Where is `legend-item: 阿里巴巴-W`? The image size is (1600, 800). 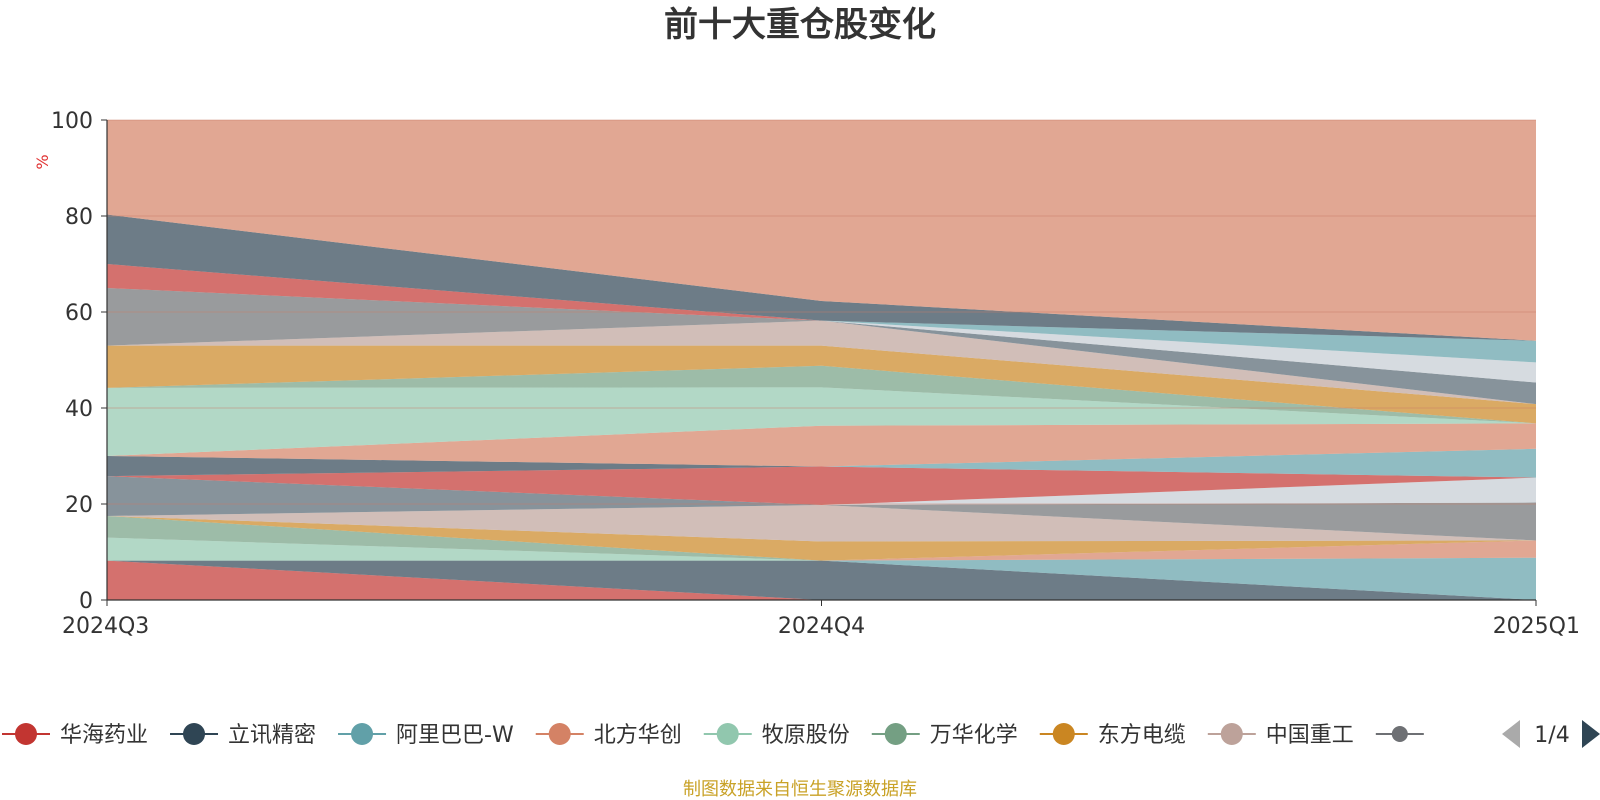
legend-item: 阿里巴巴-W is located at coordinates (426, 735).